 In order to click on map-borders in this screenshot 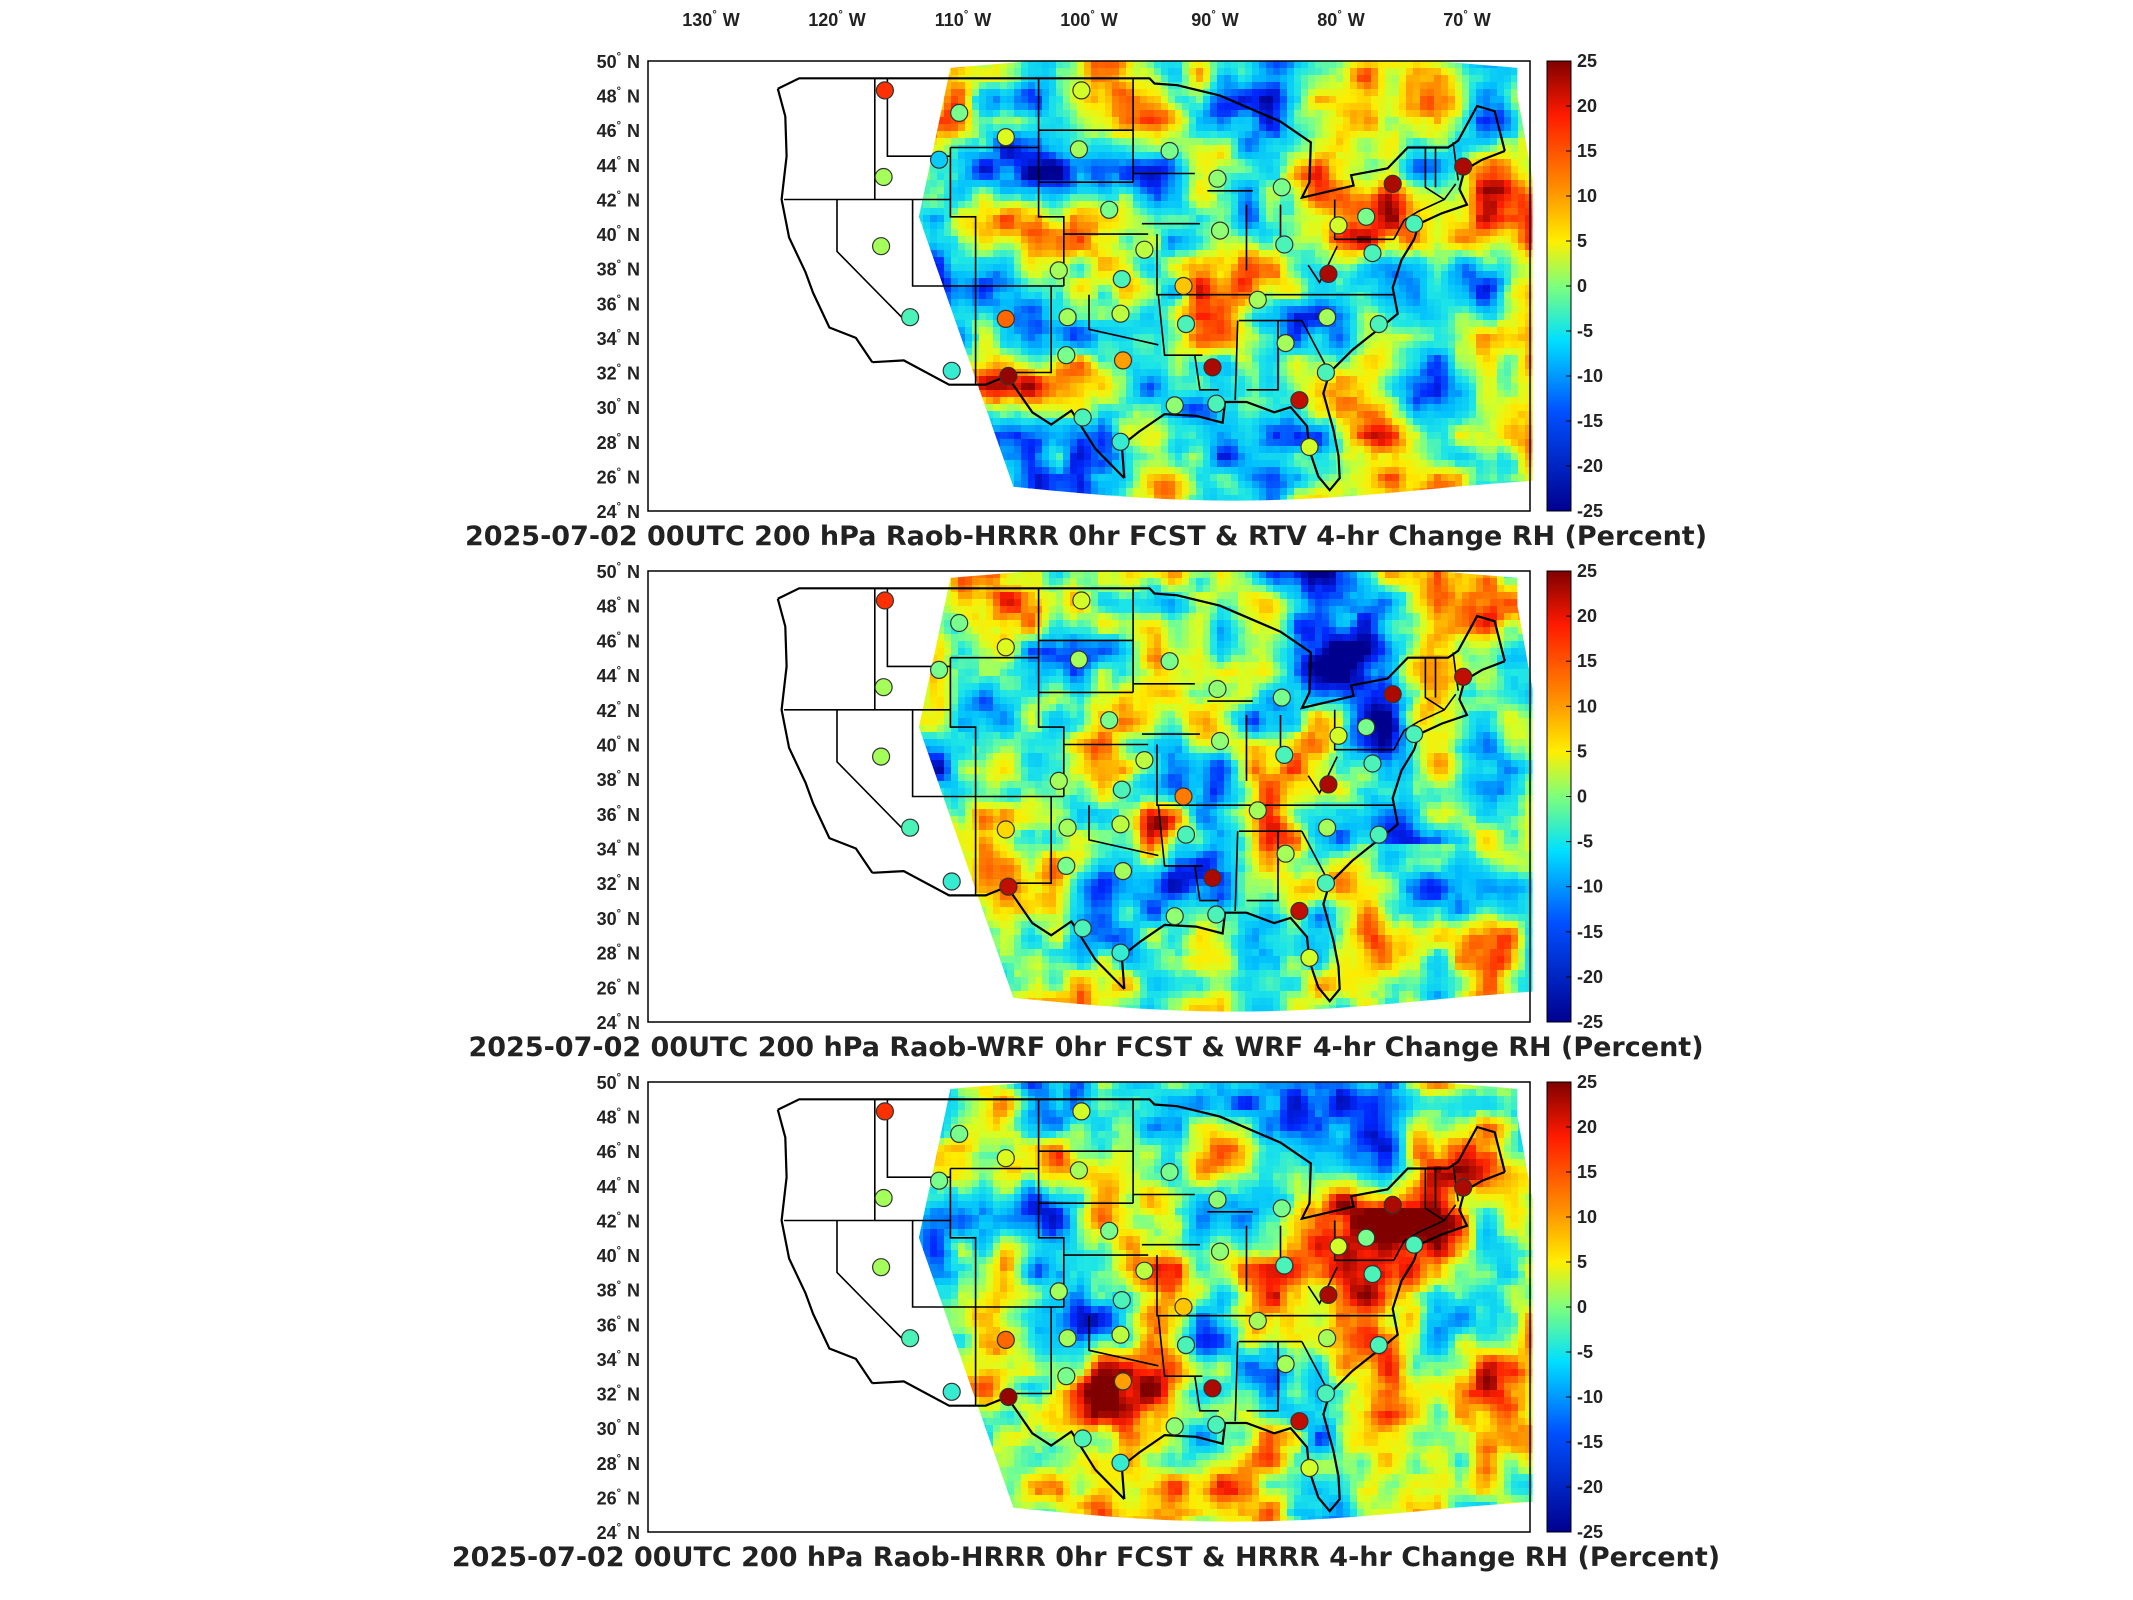, I will do `click(1141, 795)`.